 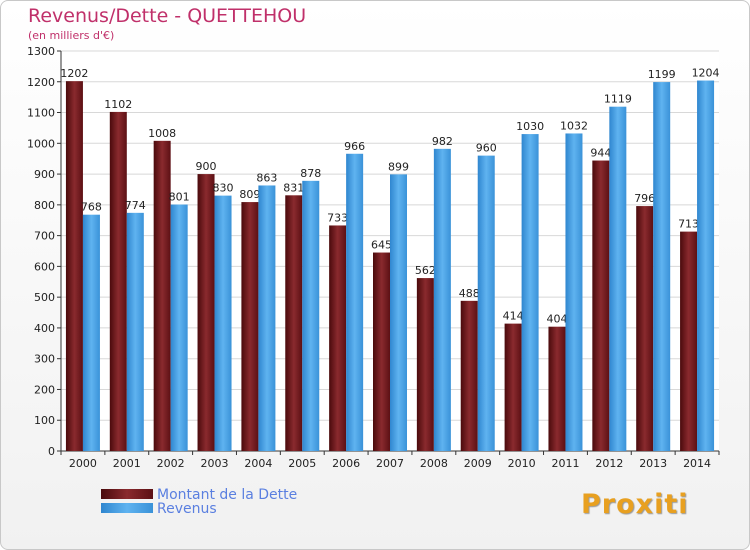 What do you see at coordinates (635, 504) in the screenshot?
I see `proxiti-logo: Proxiti` at bounding box center [635, 504].